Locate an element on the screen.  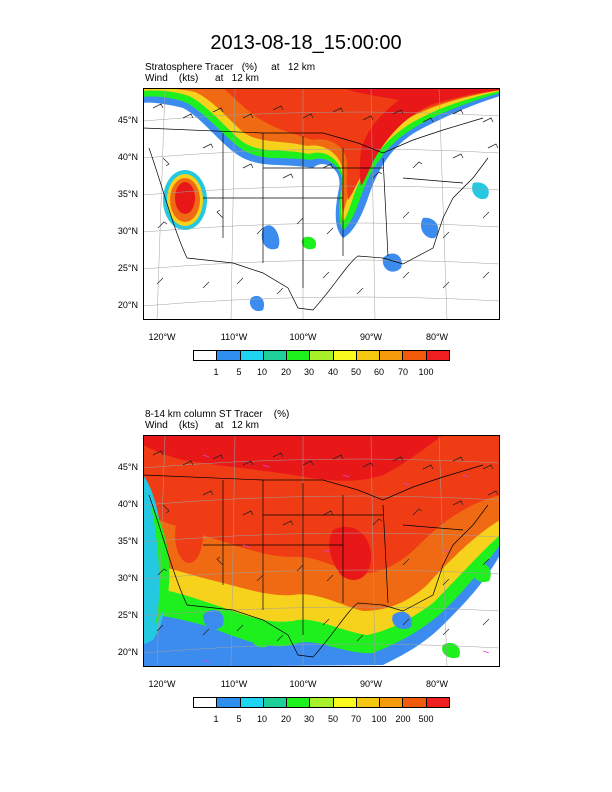
panel2-colorbar-label: 100 is located at coordinates (379, 719).